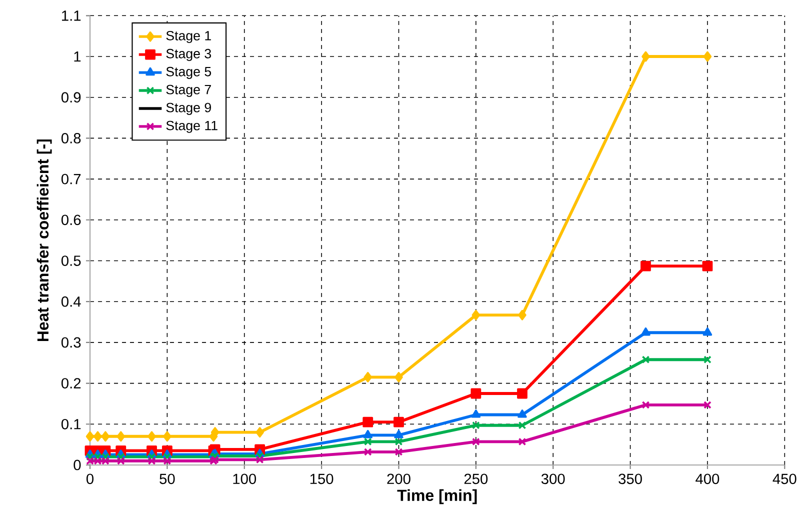 This screenshot has width=801, height=529. What do you see at coordinates (322, 479) in the screenshot?
I see `x-tick-label: 150` at bounding box center [322, 479].